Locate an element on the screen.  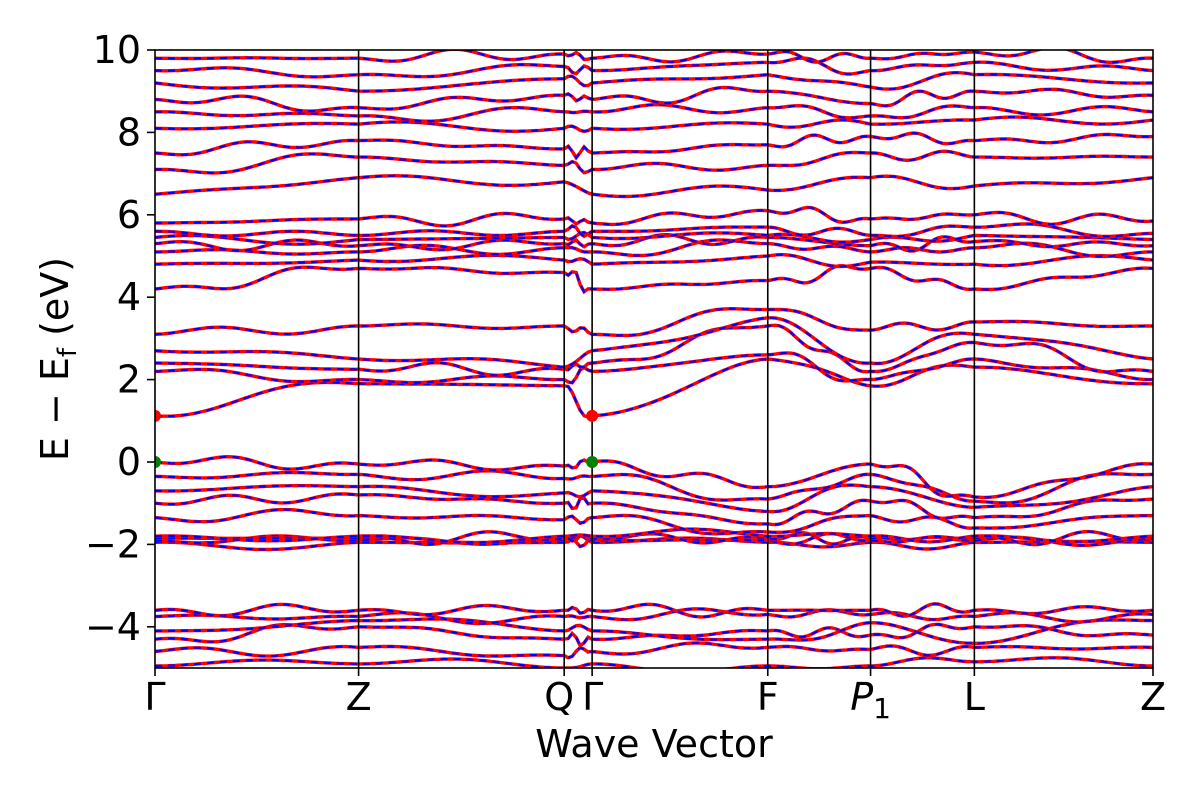
band-10-dashed is located at coordinates (654, 521).